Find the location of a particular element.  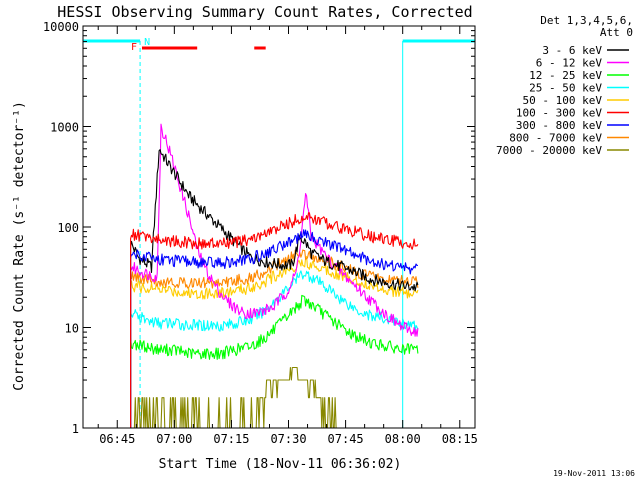

x-tick-label: 06:45 is located at coordinates (117, 439).